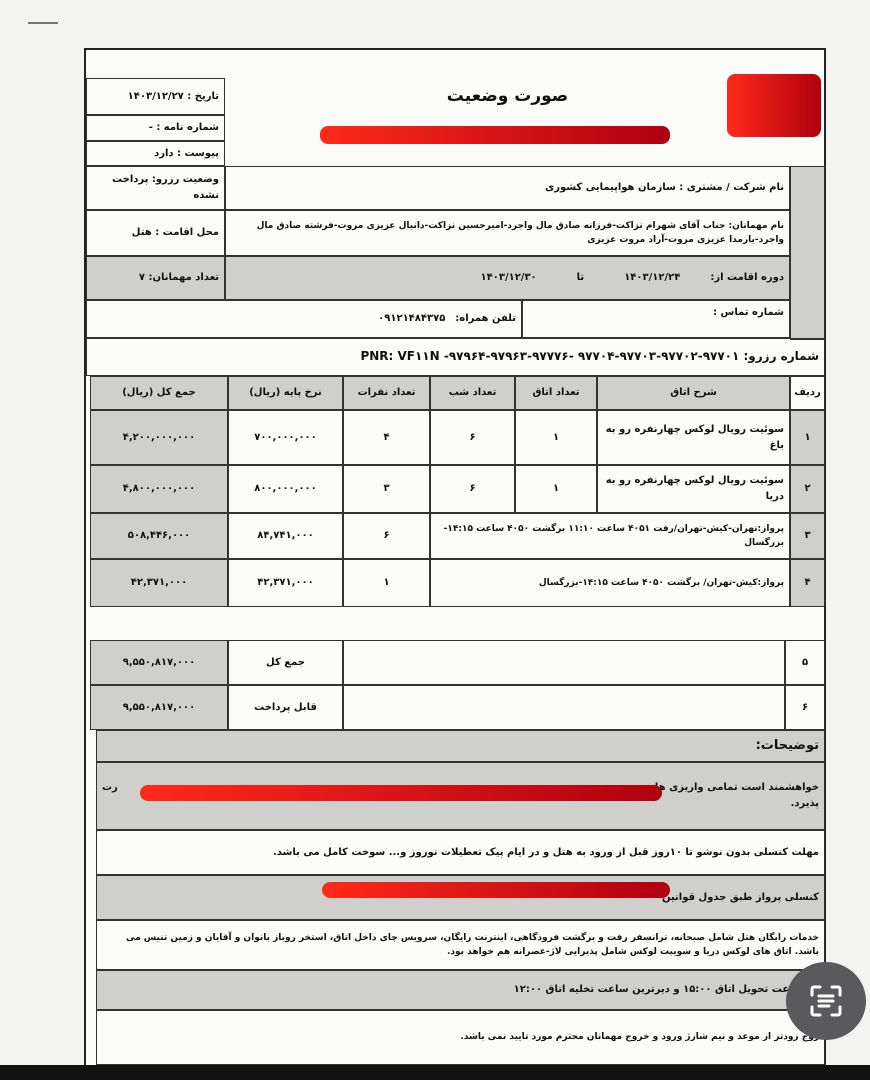 The height and width of the screenshot is (1080, 870). What do you see at coordinates (556, 393) in the screenshot?
I see `th-rooms: تعداد اتاق` at bounding box center [556, 393].